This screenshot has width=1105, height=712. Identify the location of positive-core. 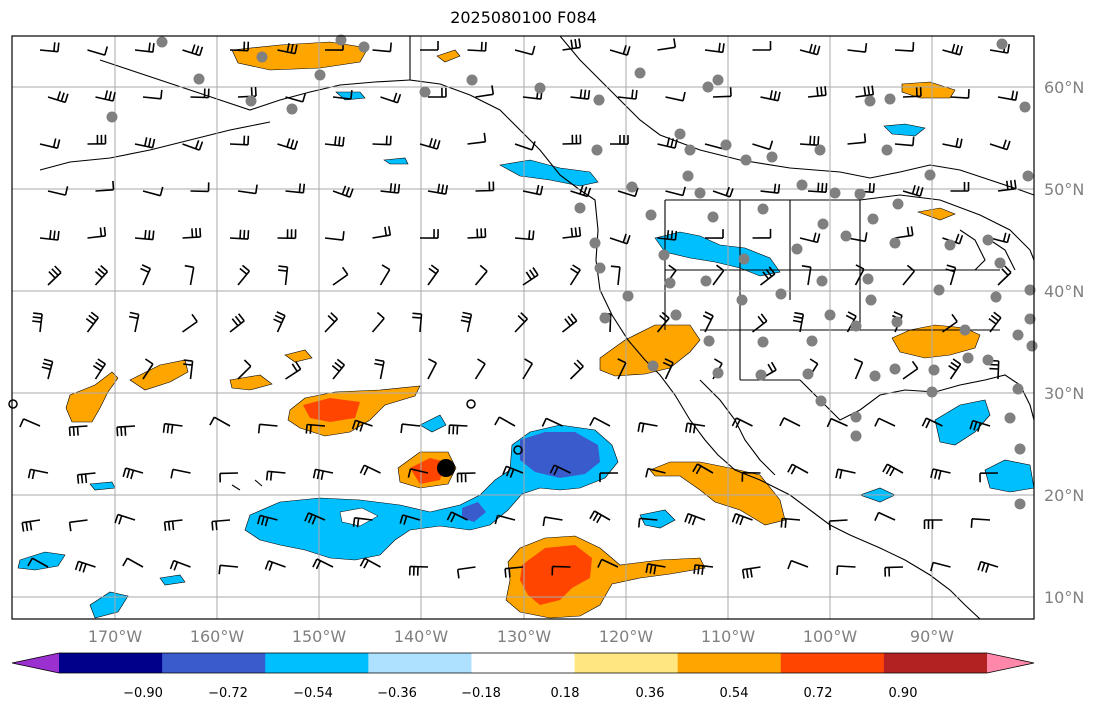
(331, 410).